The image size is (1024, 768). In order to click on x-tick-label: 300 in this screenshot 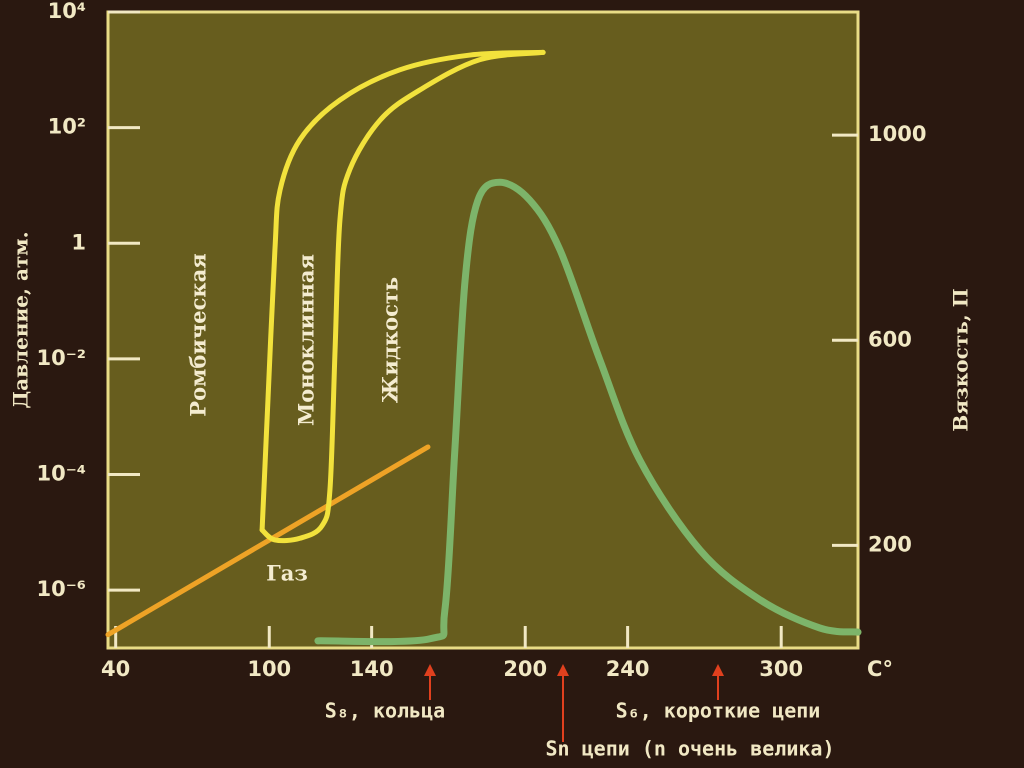, I will do `click(781, 669)`.